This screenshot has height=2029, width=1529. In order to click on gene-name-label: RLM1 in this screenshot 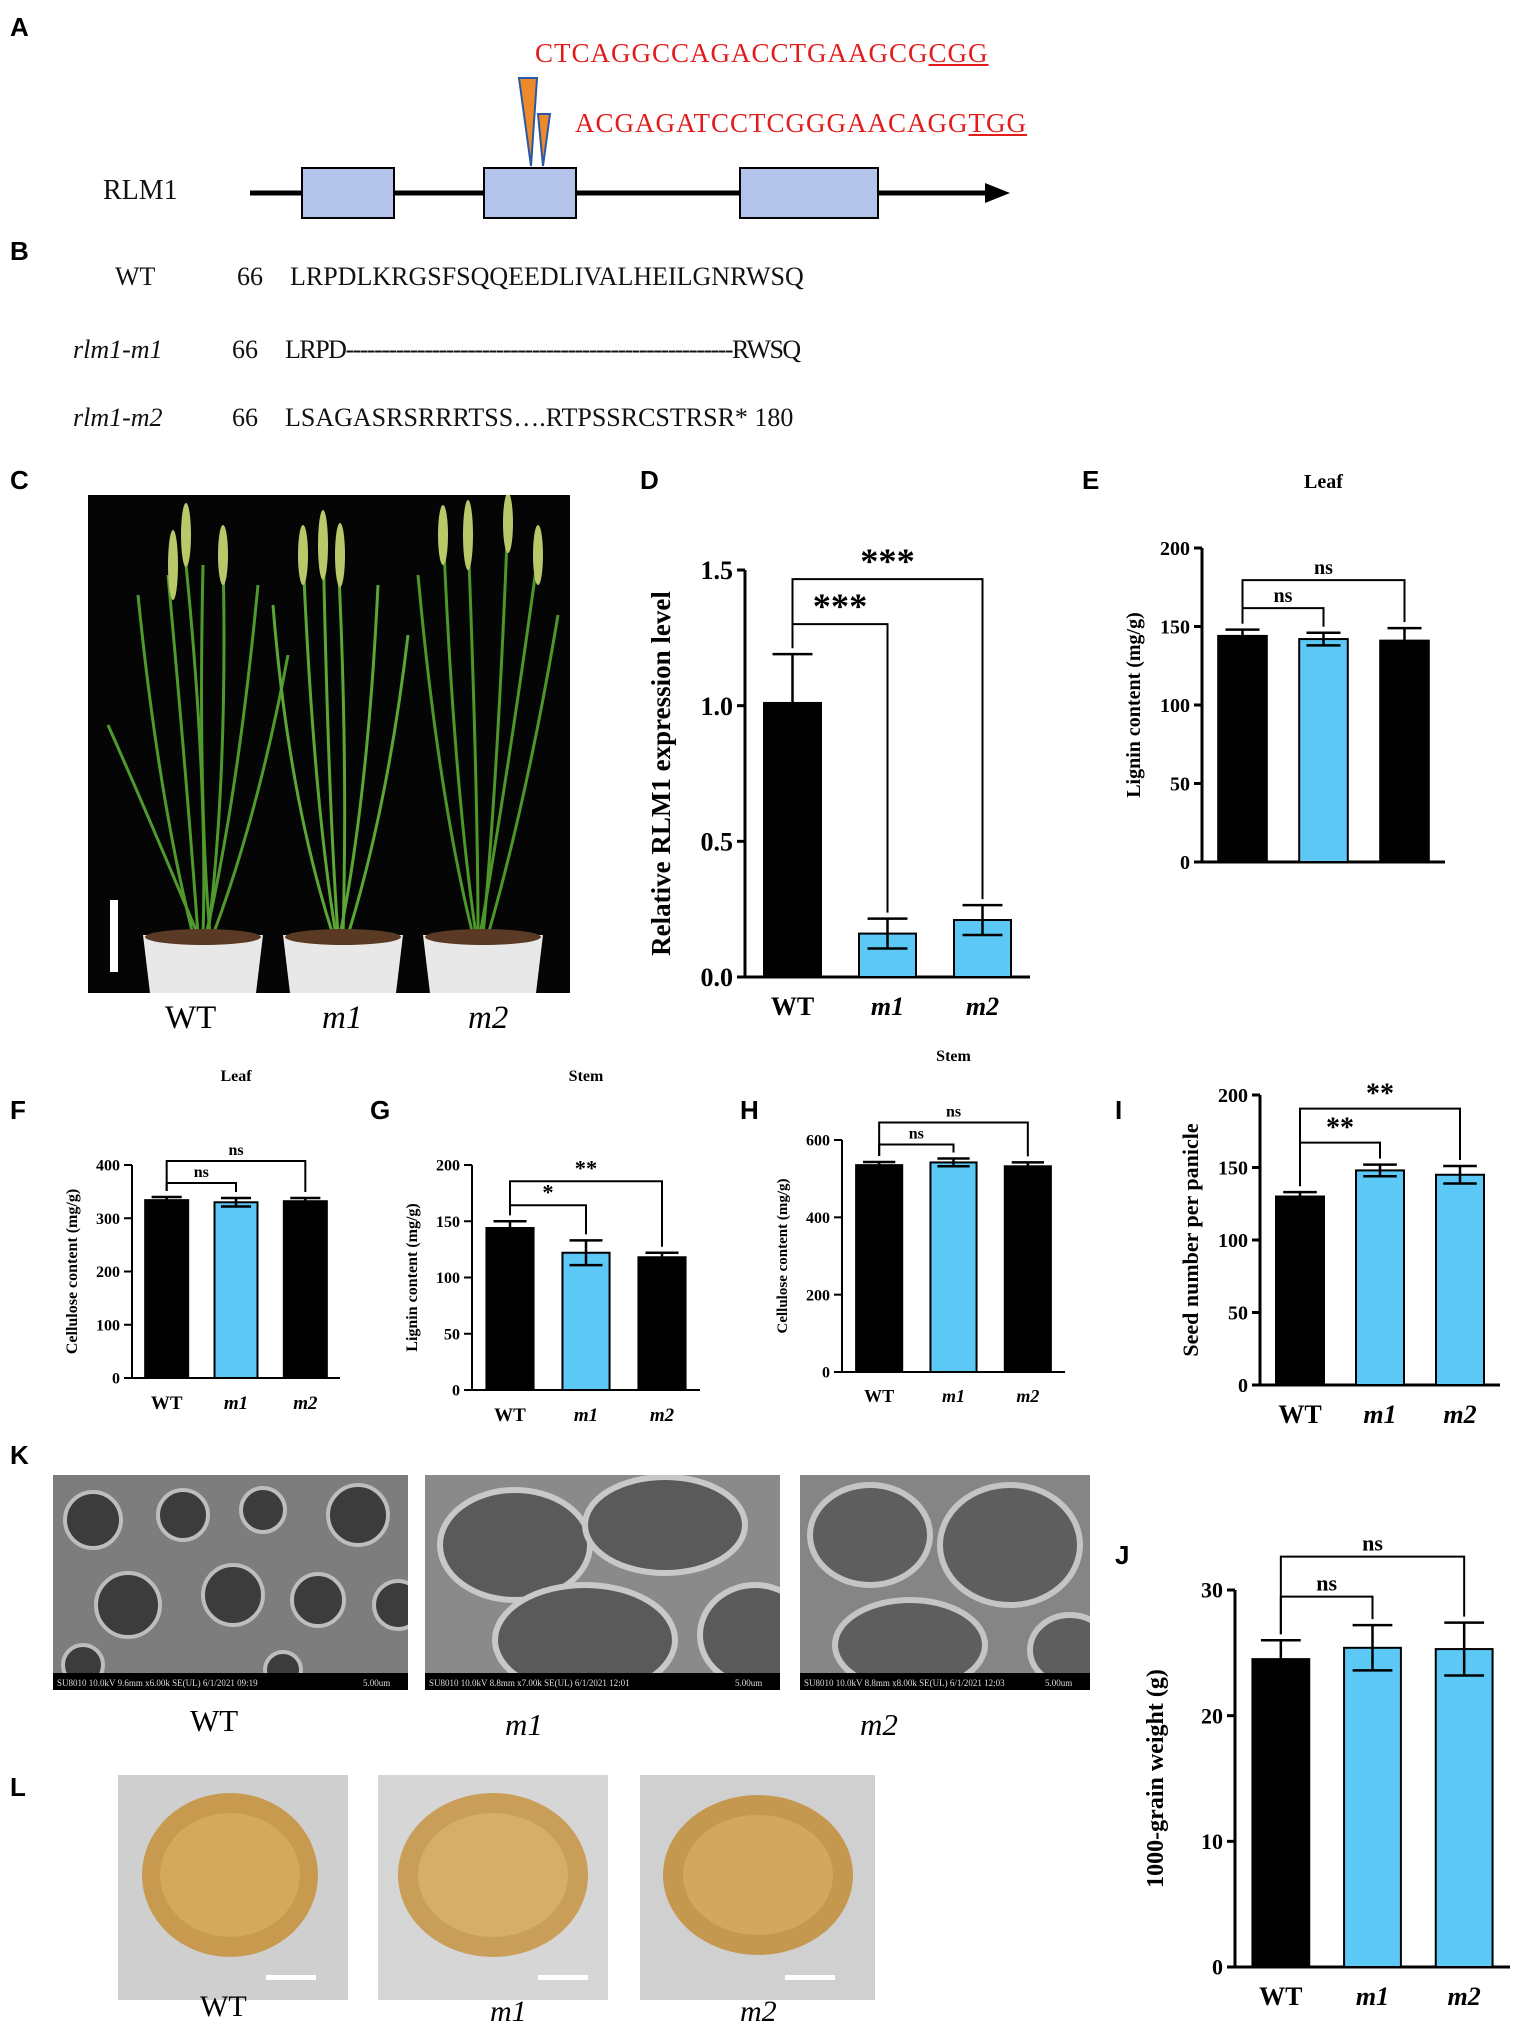, I will do `click(140, 190)`.